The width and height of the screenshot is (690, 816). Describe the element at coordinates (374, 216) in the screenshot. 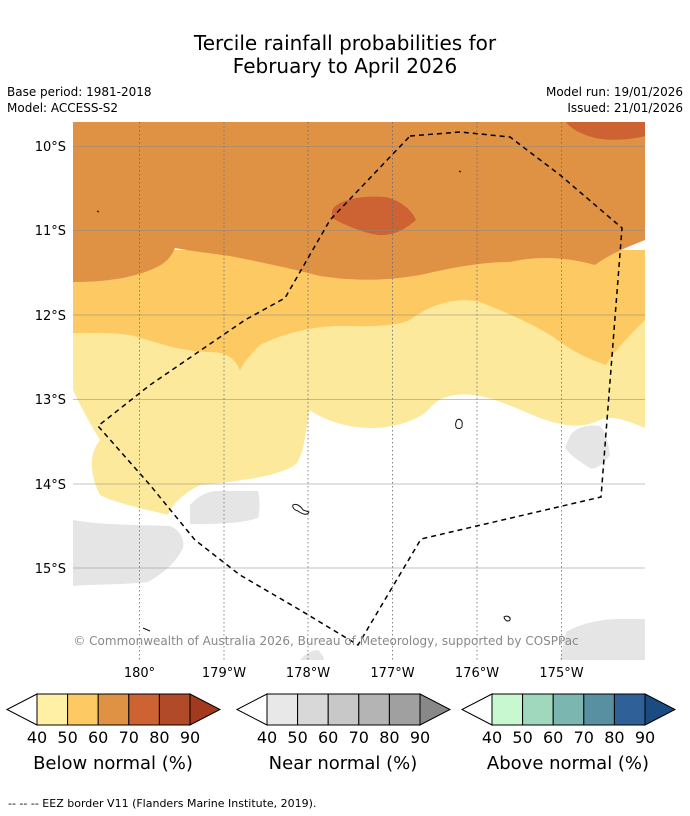

I see `below-normal-80-region` at that location.